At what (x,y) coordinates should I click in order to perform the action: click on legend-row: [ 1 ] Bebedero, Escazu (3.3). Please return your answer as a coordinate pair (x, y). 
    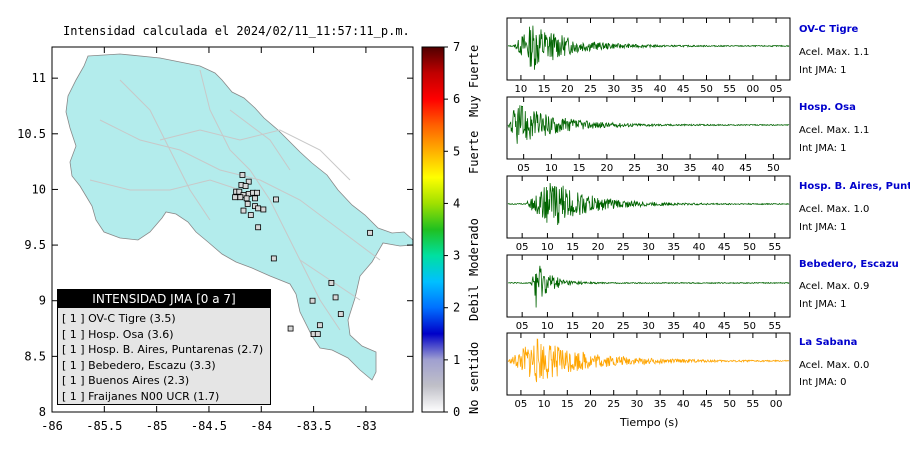
    Looking at the image, I should click on (139, 365).